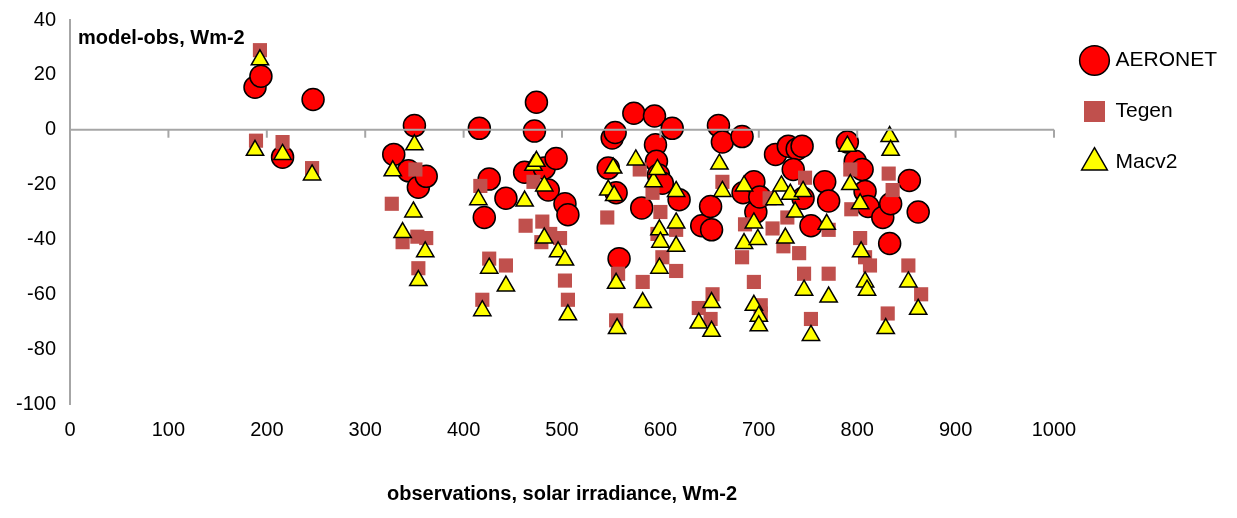 The image size is (1237, 518). Describe the element at coordinates (1144, 110) in the screenshot. I see `legend-label: Tegen` at that location.